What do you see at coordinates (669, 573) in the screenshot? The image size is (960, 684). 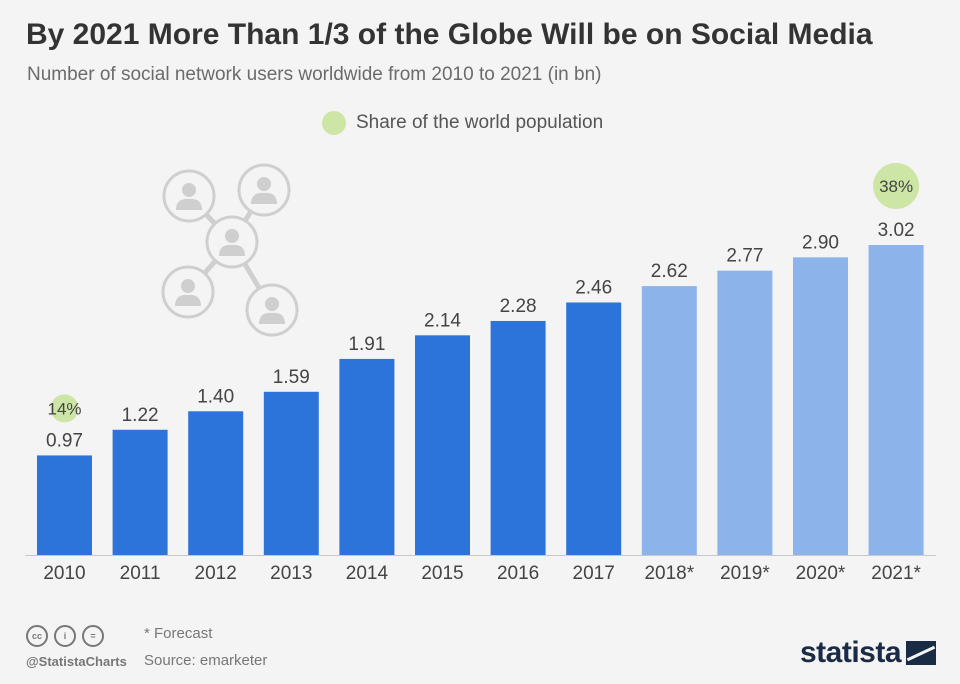 I see `x-tick-label: 2018*` at bounding box center [669, 573].